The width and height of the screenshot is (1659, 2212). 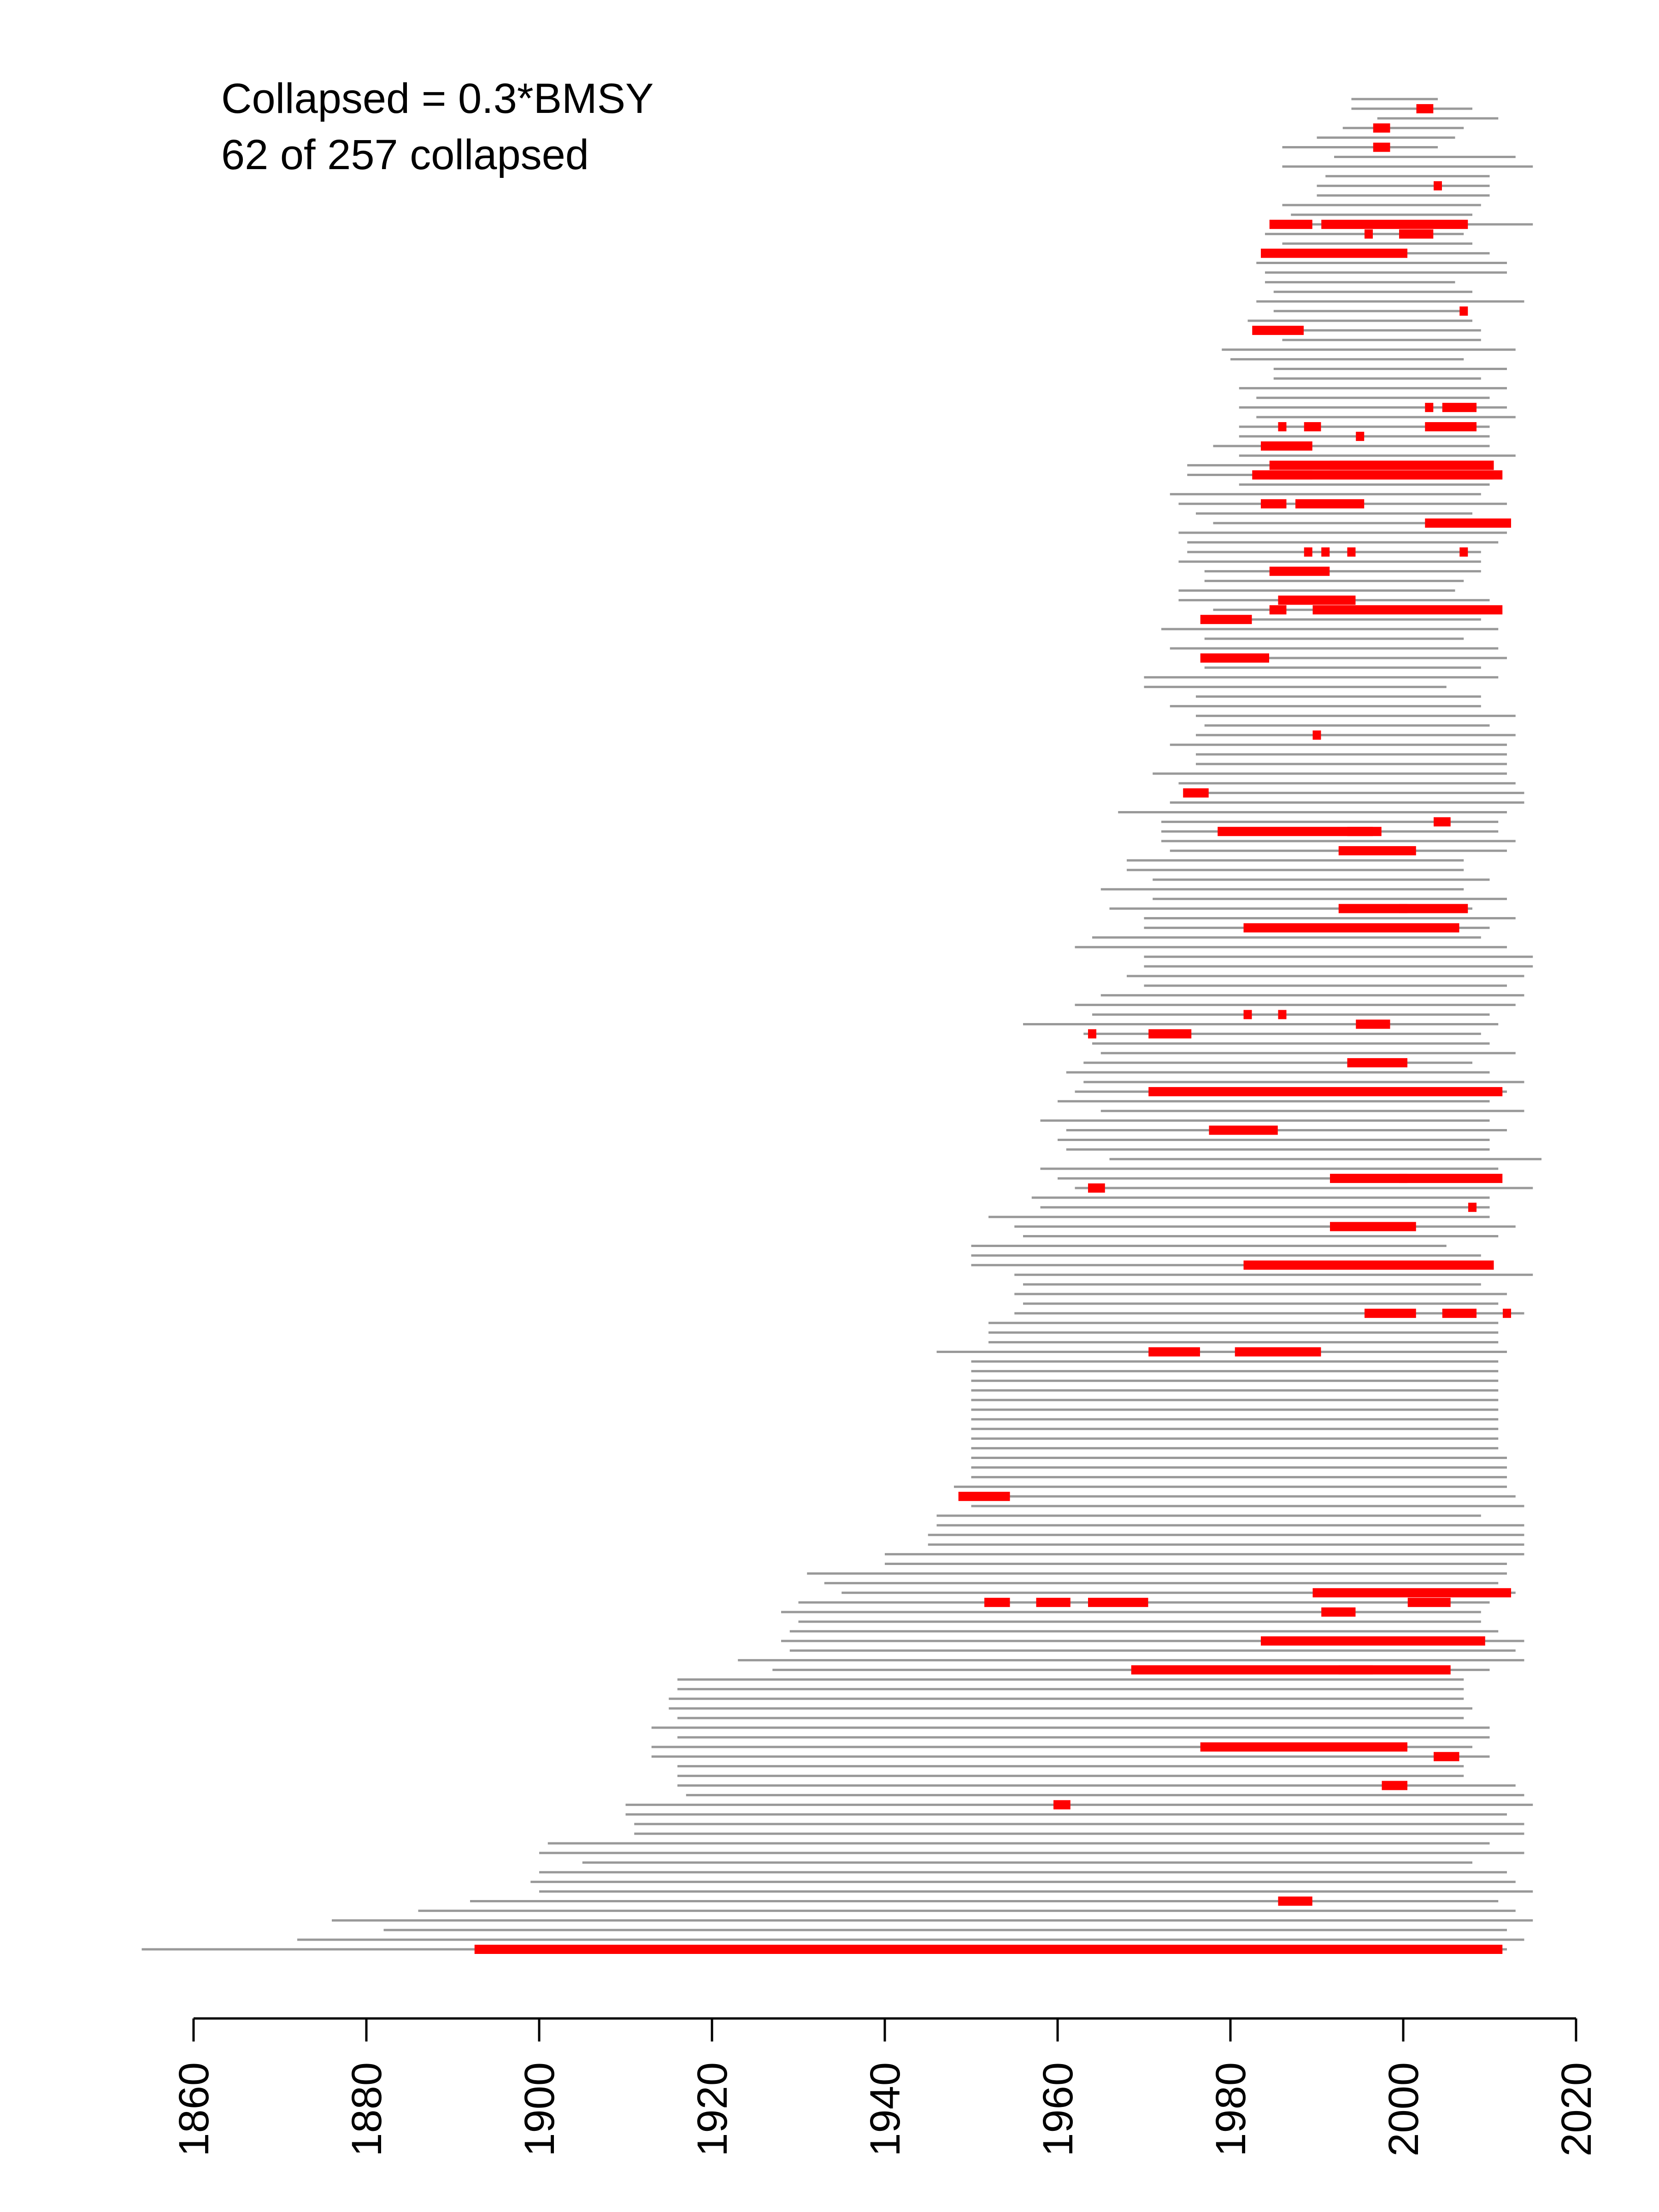 I want to click on x-axis-tick-label: 1920, so click(x=712, y=2109).